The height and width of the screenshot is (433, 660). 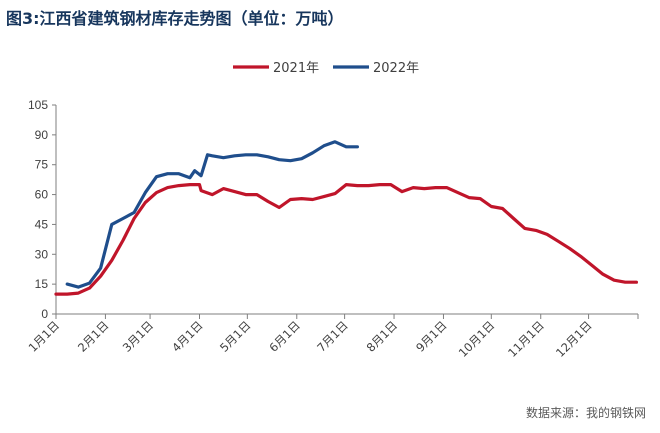 What do you see at coordinates (431, 336) in the screenshot?
I see `x-tick-label: 9月1日` at bounding box center [431, 336].